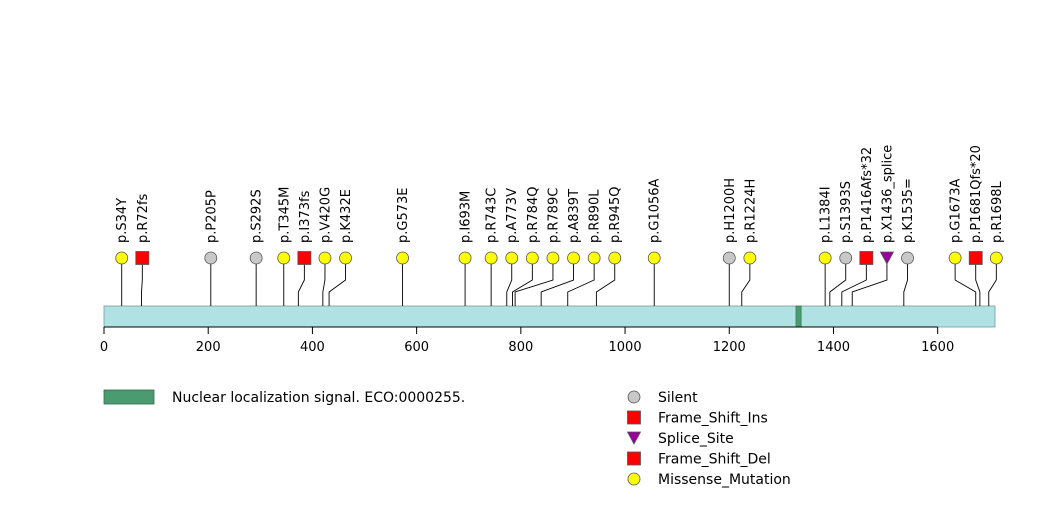 Image resolution: width=1047 pixels, height=524 pixels. I want to click on mutation-label: p.R1698L, so click(997, 211).